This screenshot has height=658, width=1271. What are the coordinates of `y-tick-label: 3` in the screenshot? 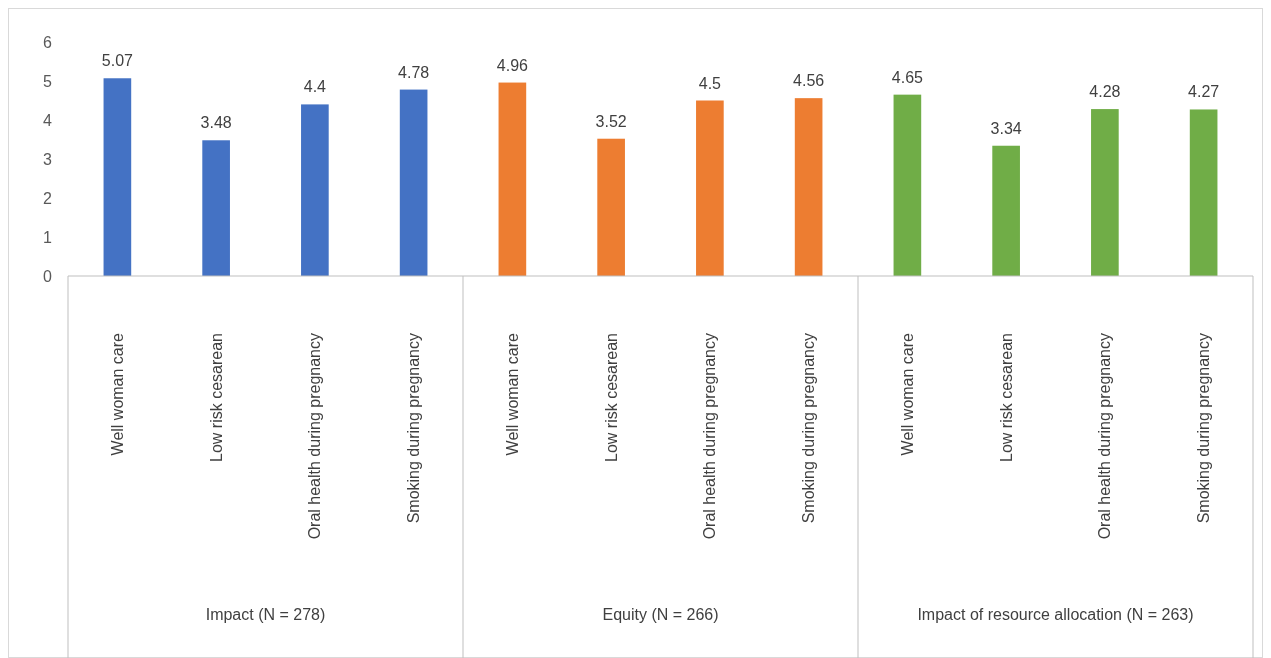 It's located at (48, 159).